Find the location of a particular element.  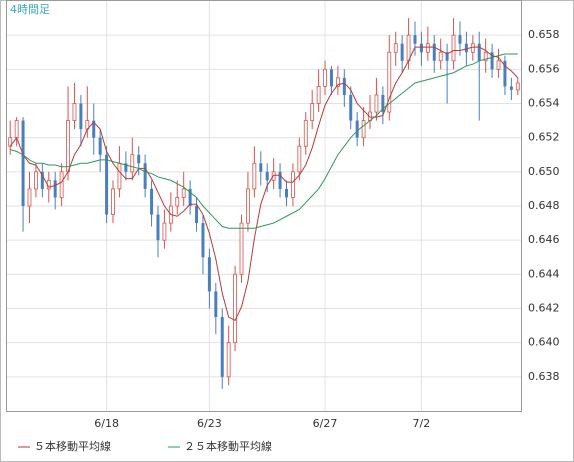

legend-label: ５本移動平均線 is located at coordinates (72, 446).